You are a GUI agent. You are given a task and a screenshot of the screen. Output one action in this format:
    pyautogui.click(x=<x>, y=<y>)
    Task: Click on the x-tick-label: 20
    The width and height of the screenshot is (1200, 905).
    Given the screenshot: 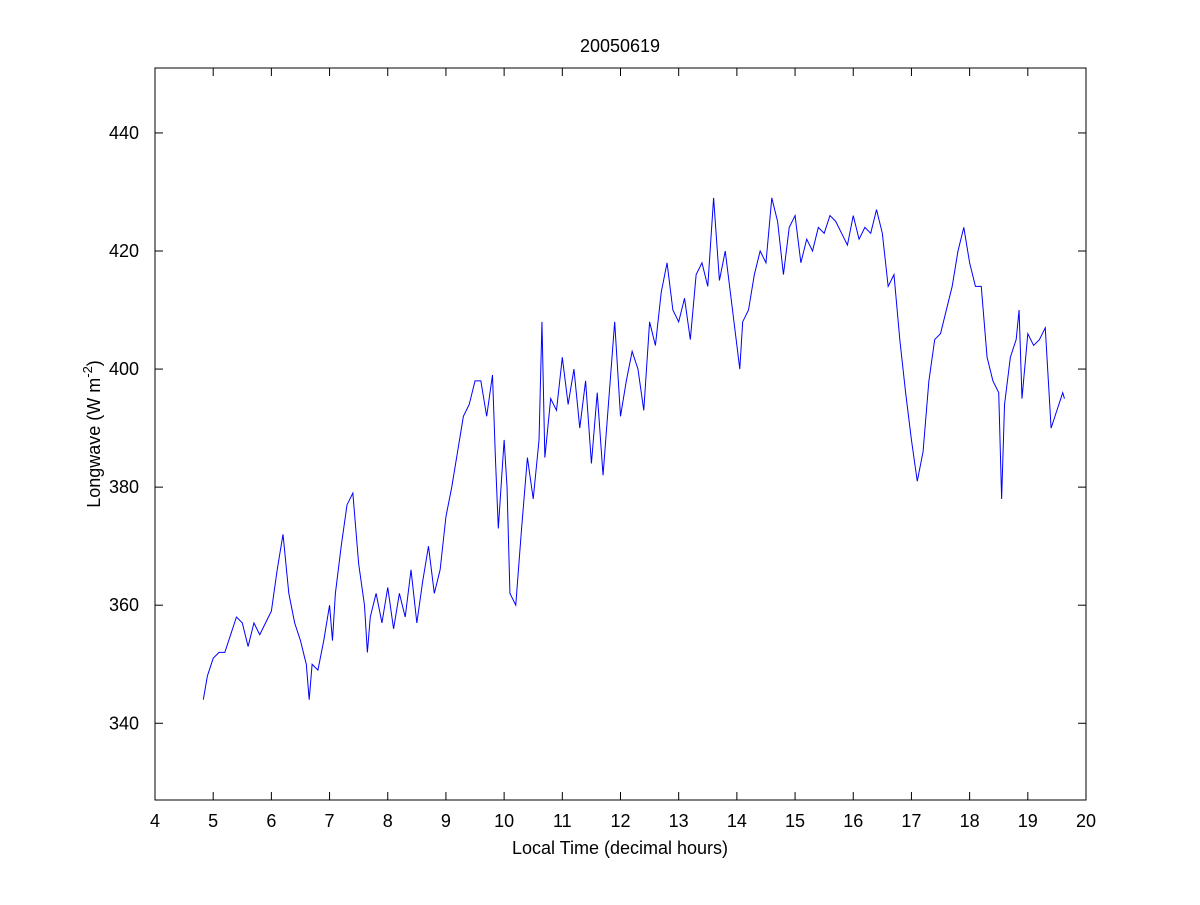 What is the action you would take?
    pyautogui.click(x=1086, y=821)
    